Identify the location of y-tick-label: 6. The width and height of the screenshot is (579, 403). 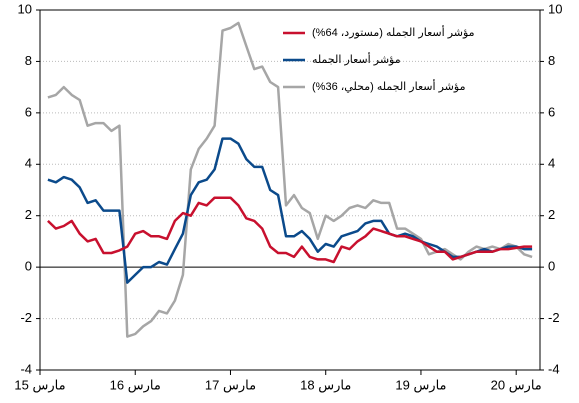
(28, 111).